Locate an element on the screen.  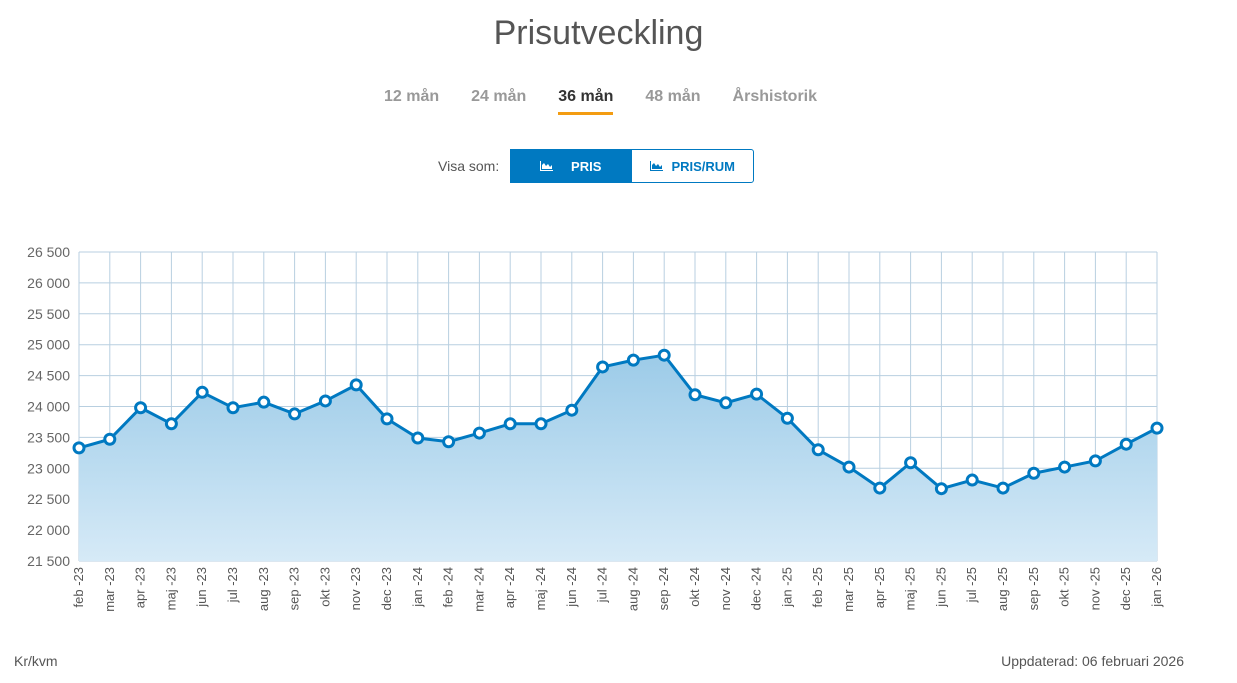
x-tick-label: sep -24 is located at coordinates (663, 588).